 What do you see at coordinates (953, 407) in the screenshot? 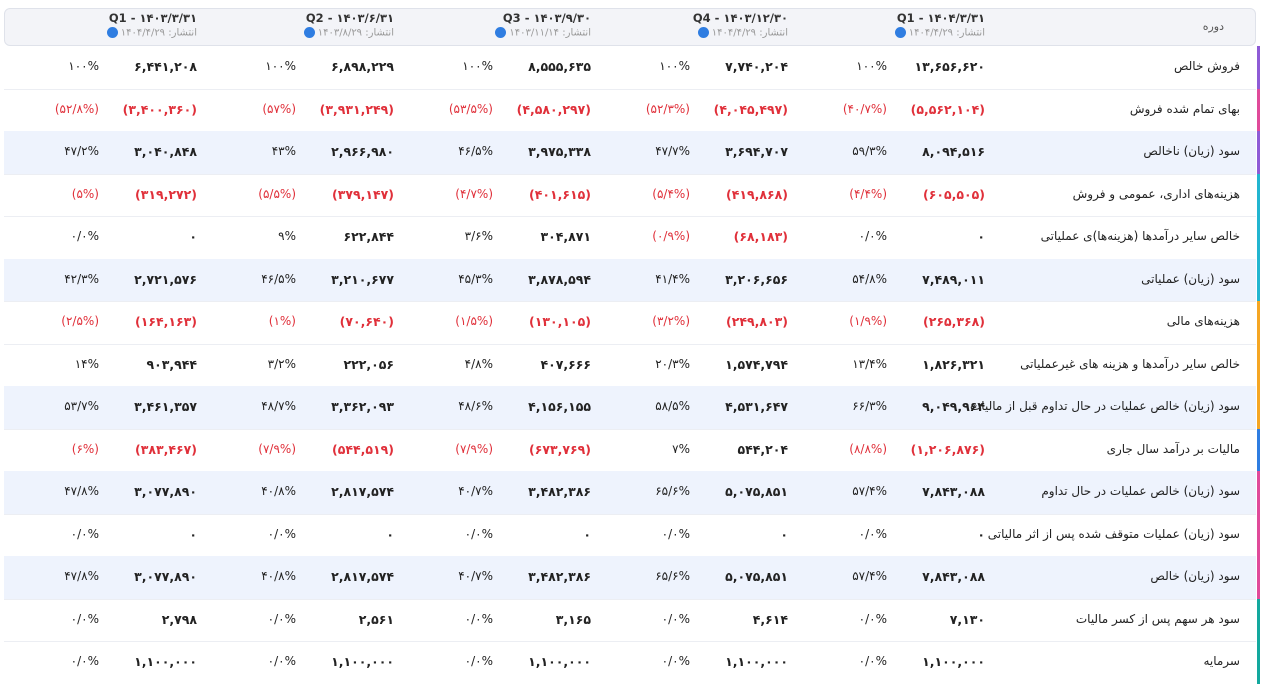
I see `cell-value: ۹,۰۴۹,۹۶۴` at bounding box center [953, 407].